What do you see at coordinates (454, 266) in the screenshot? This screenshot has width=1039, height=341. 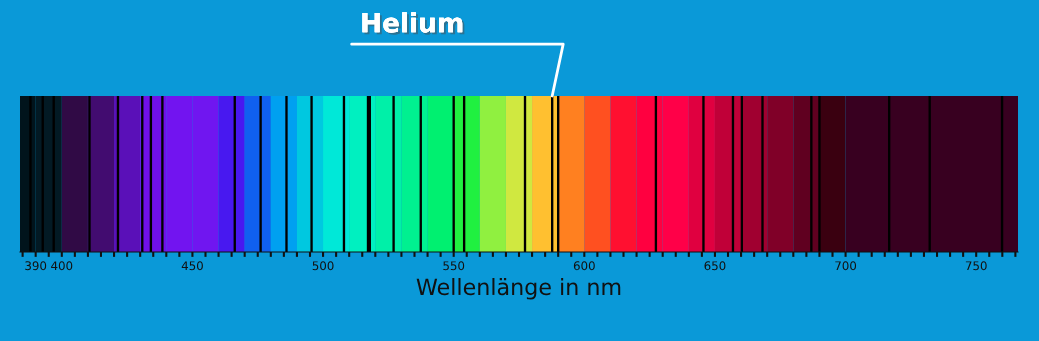 I see `x-tick-label: 550` at bounding box center [454, 266].